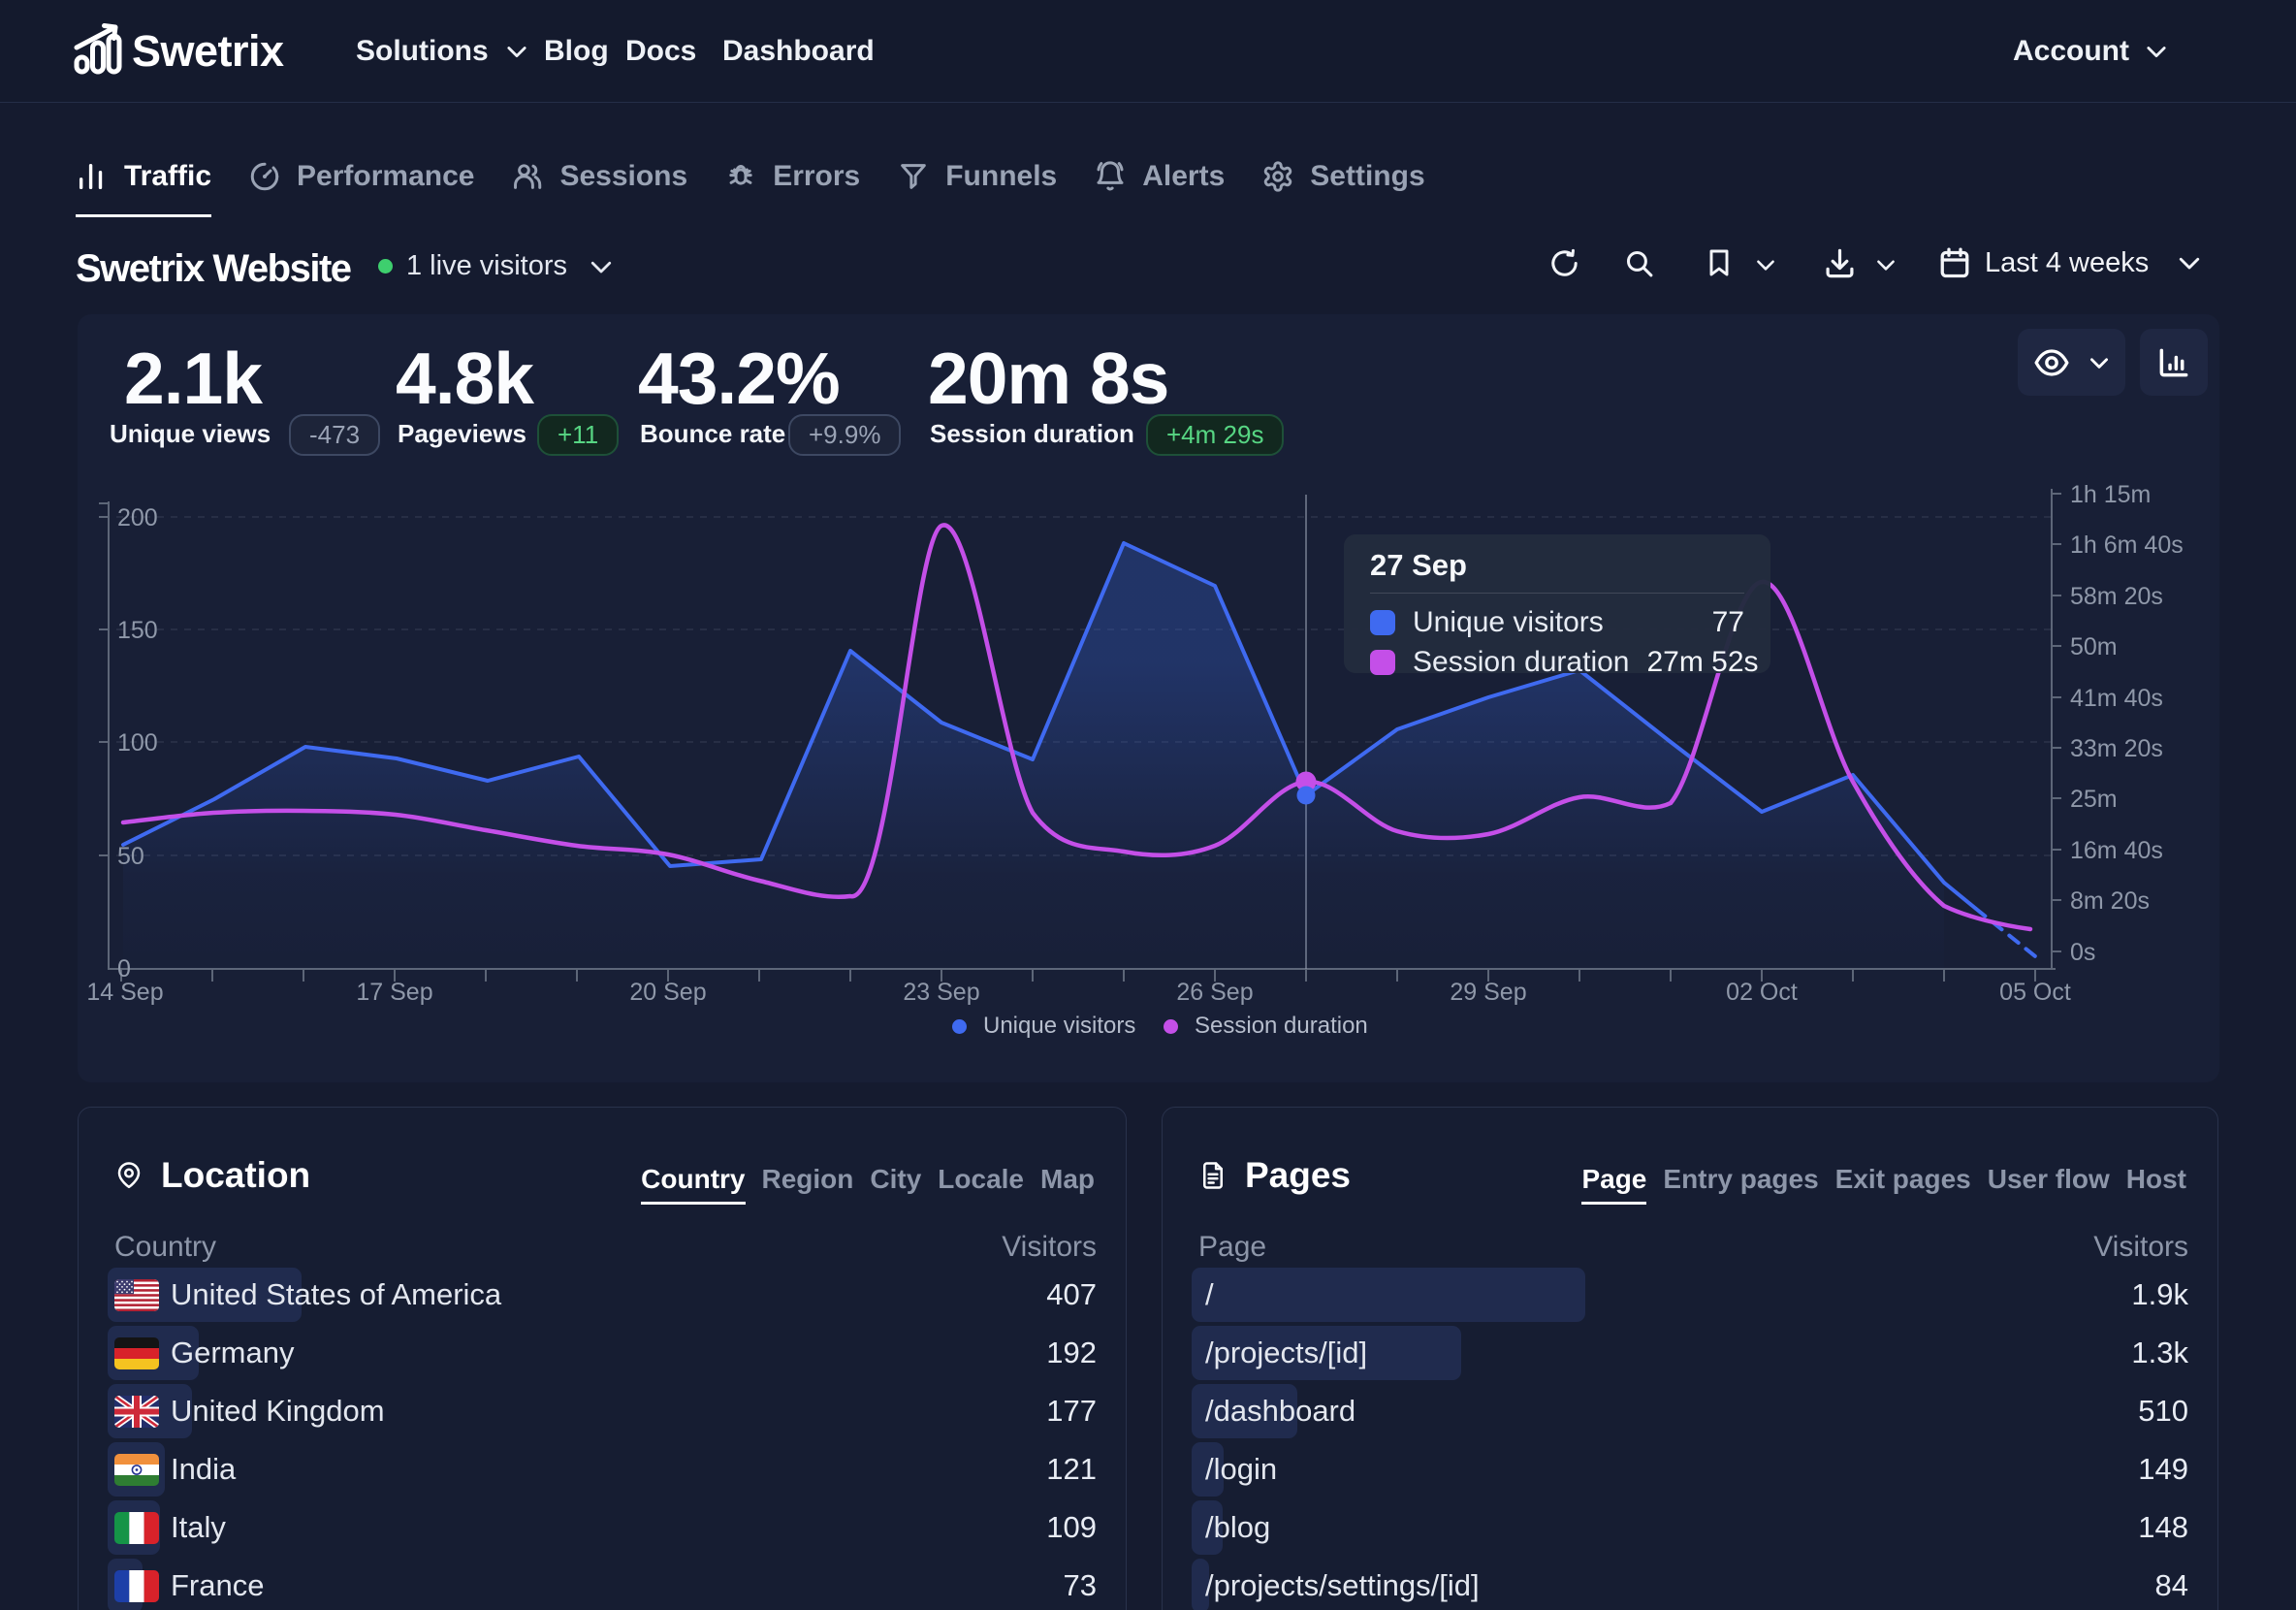  I want to click on svg-text: 8m 20s, so click(2110, 901).